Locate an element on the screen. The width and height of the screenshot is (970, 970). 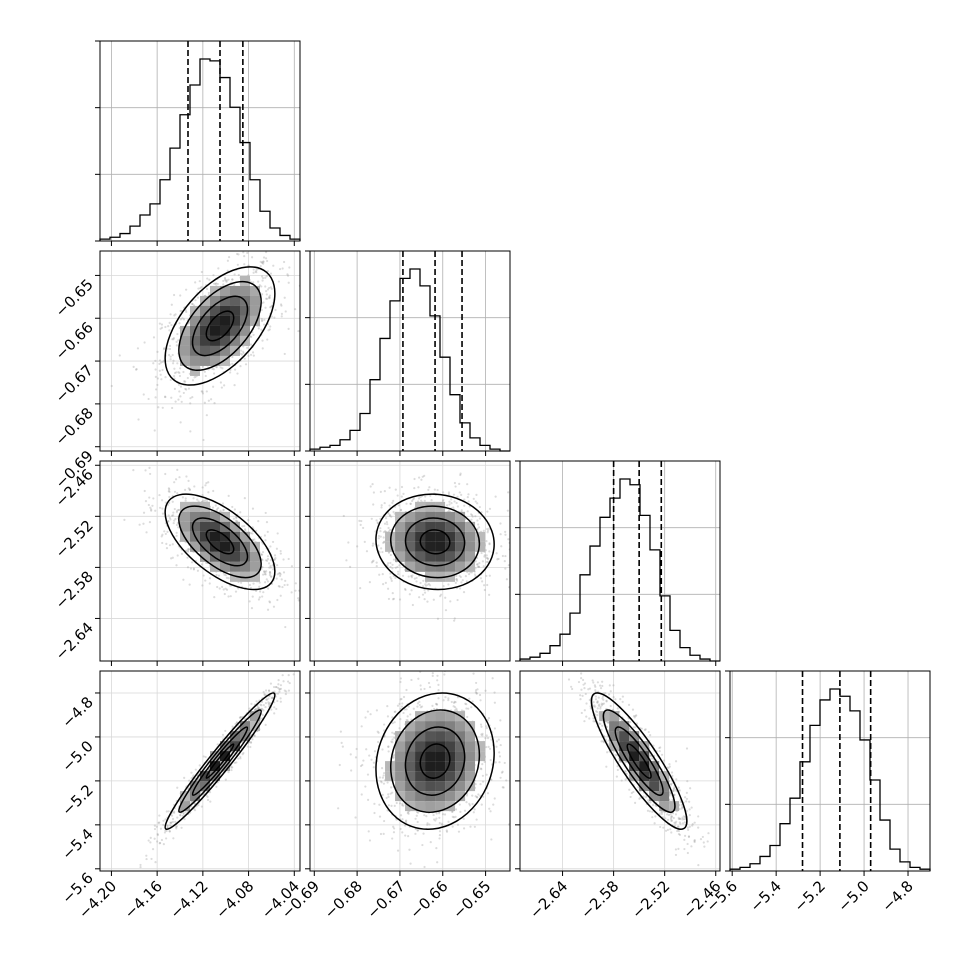
histogram-step-line is located at coordinates (409, 360).